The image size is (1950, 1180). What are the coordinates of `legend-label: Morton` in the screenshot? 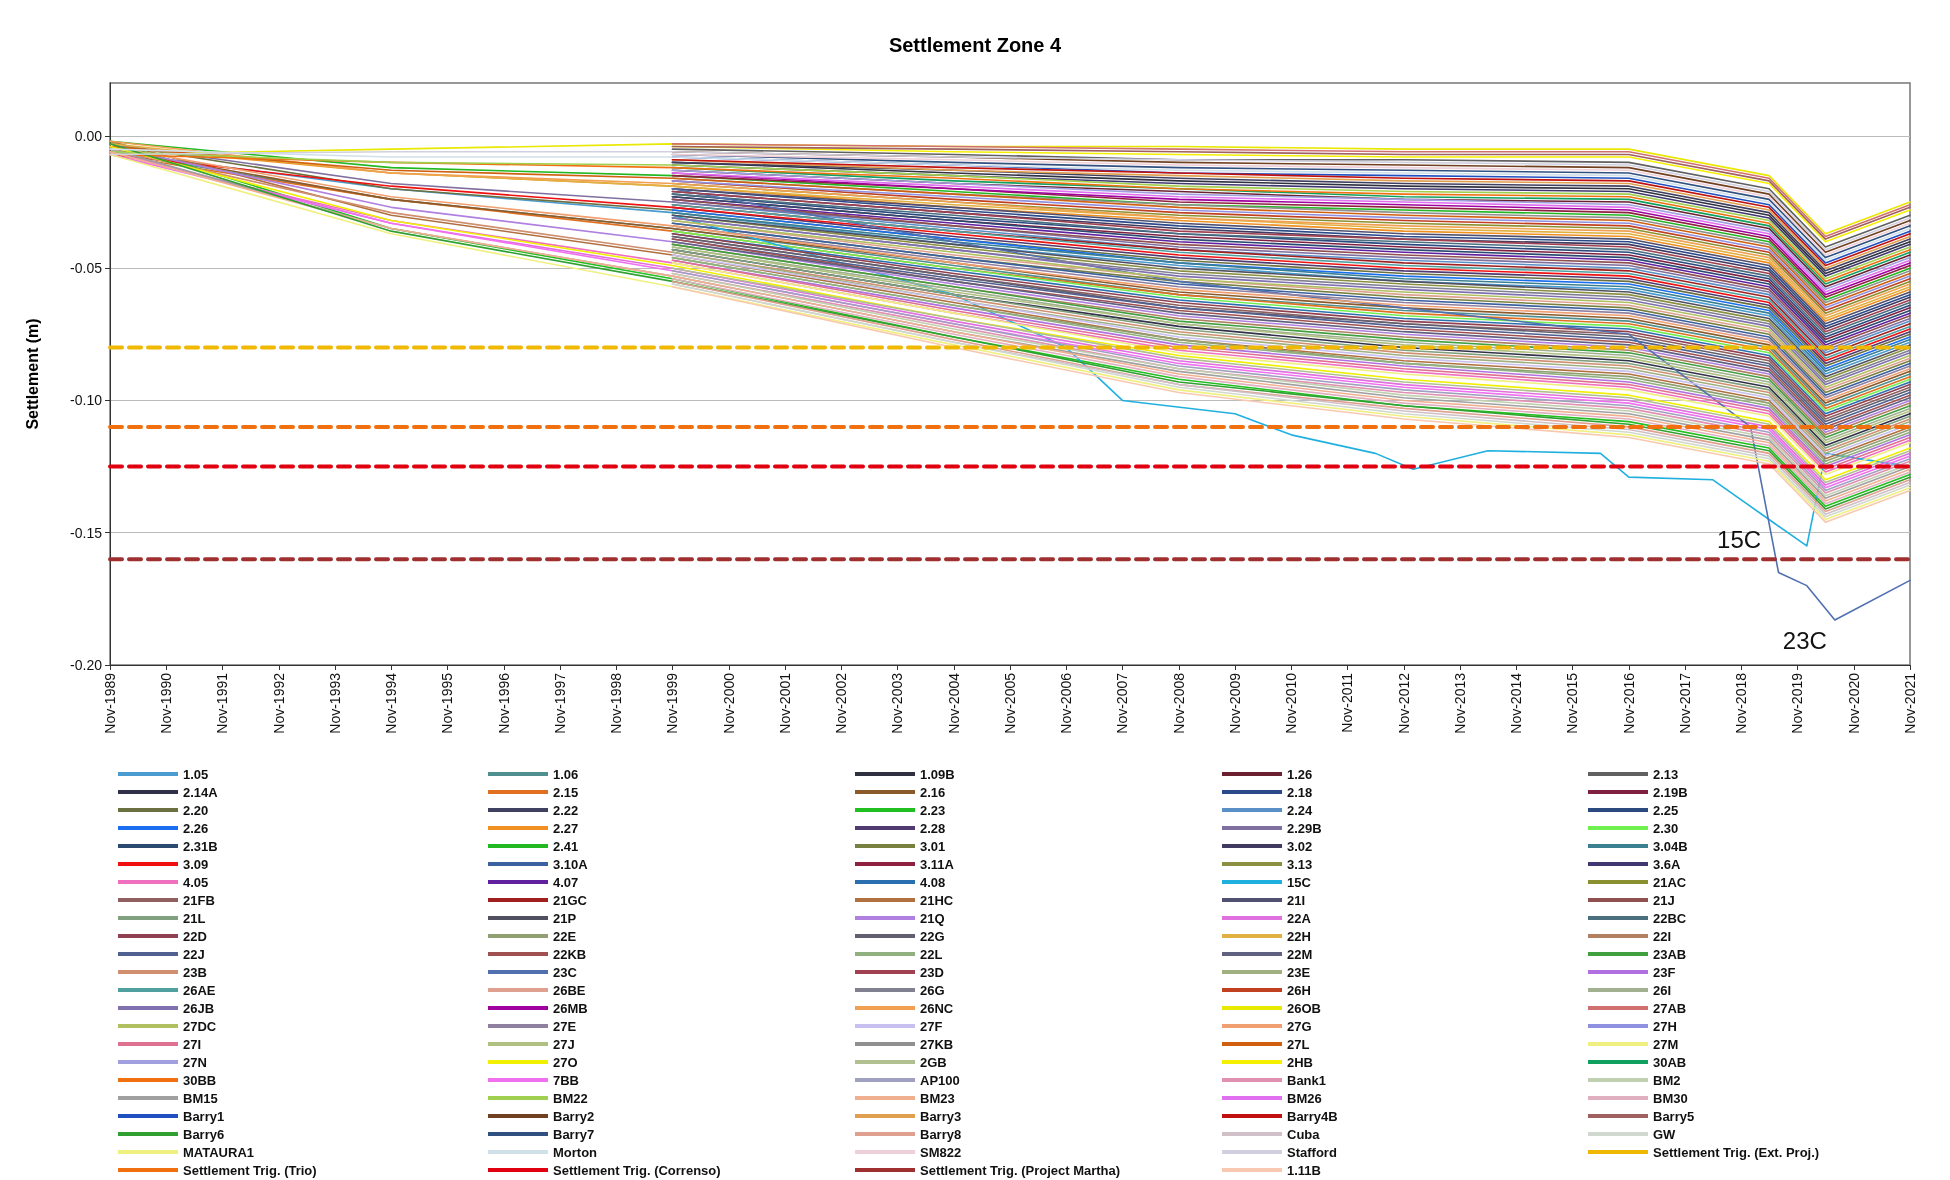 It's located at (575, 1152).